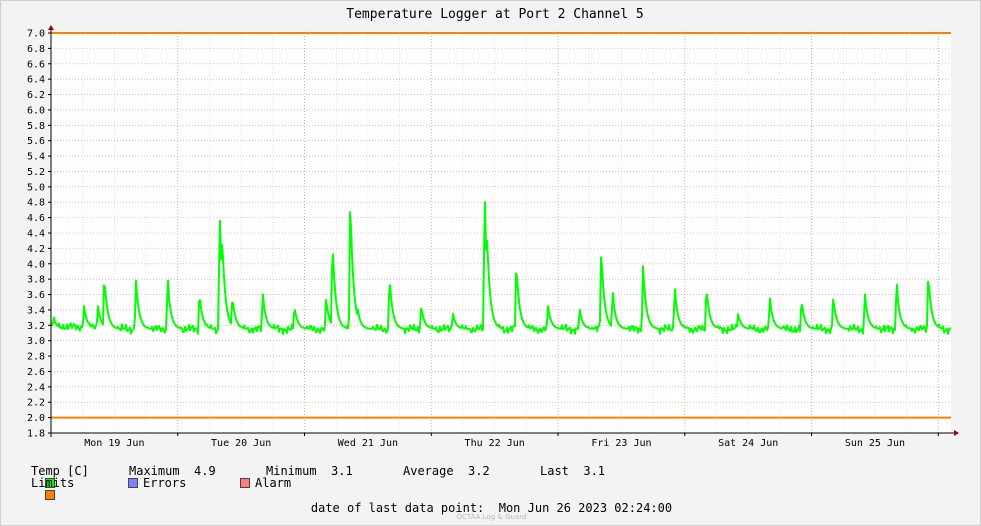 Image resolution: width=981 pixels, height=526 pixels. What do you see at coordinates (36, 187) in the screenshot?
I see `y-tick-label: 5.0` at bounding box center [36, 187].